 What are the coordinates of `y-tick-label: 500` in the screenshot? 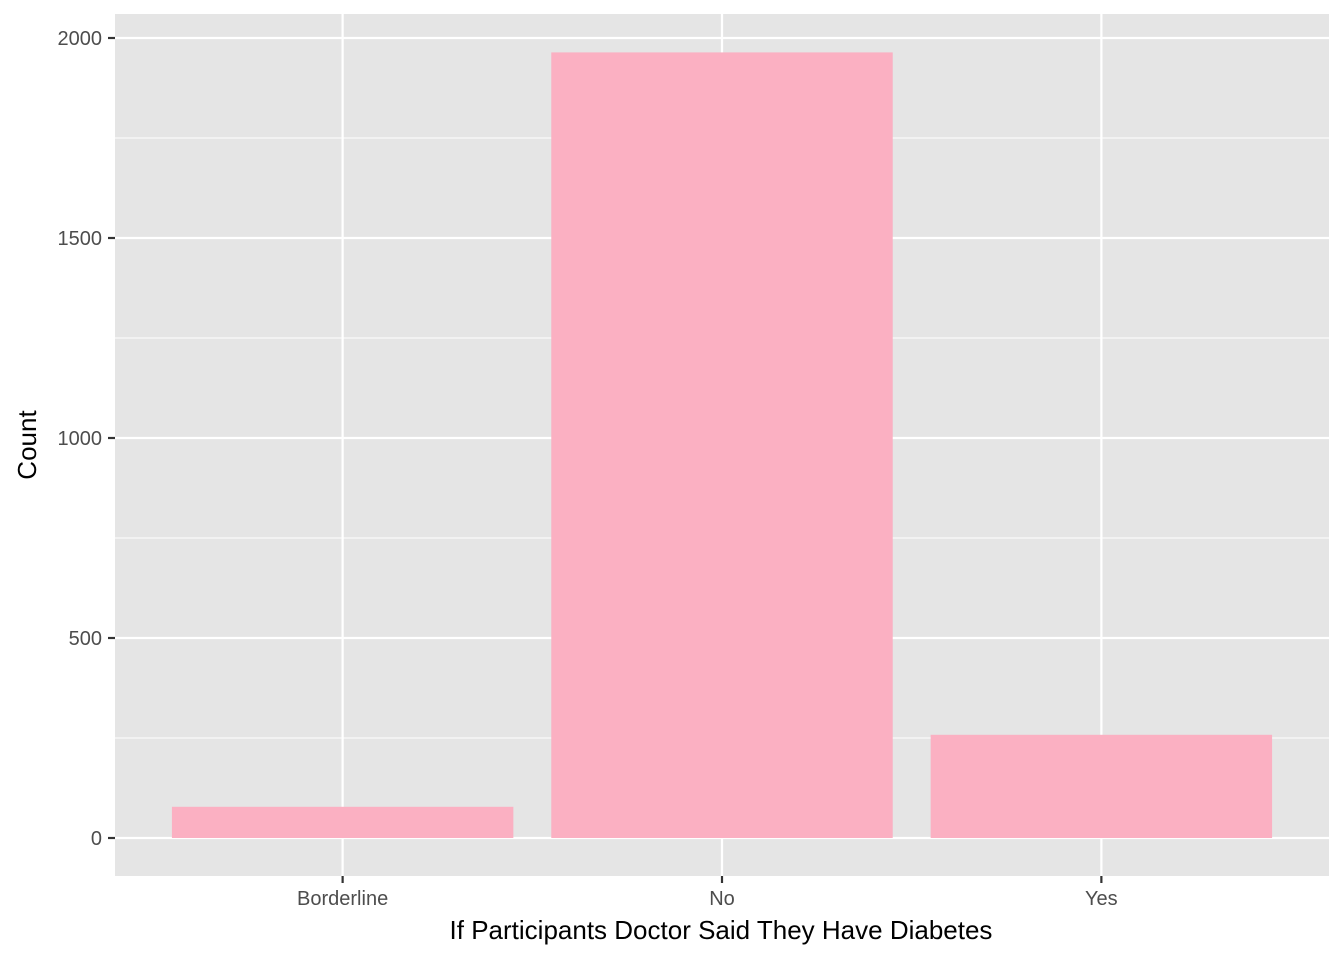 It's located at (85, 639).